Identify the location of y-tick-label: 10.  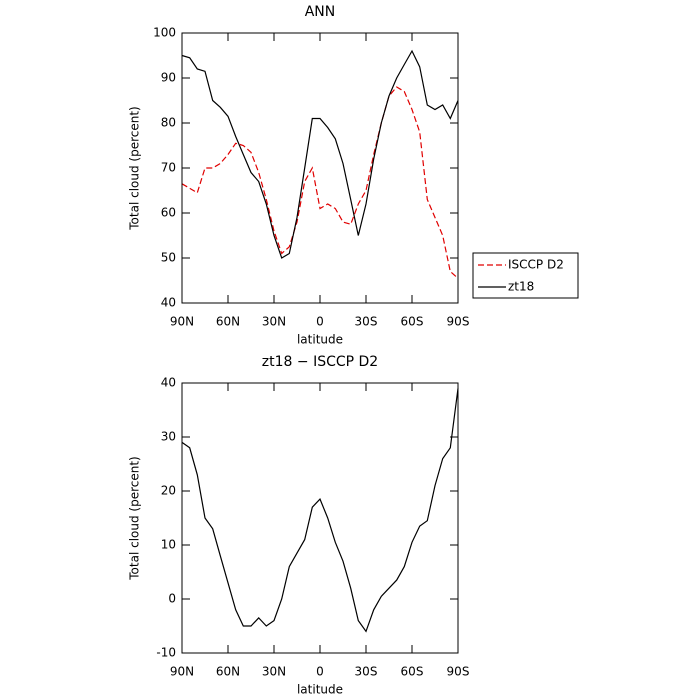
(168, 545).